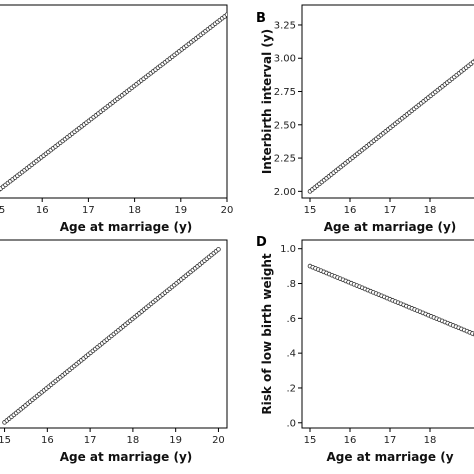 This screenshot has width=474, height=474. What do you see at coordinates (291, 319) in the screenshot?
I see `y-tick-label: .6` at bounding box center [291, 319].